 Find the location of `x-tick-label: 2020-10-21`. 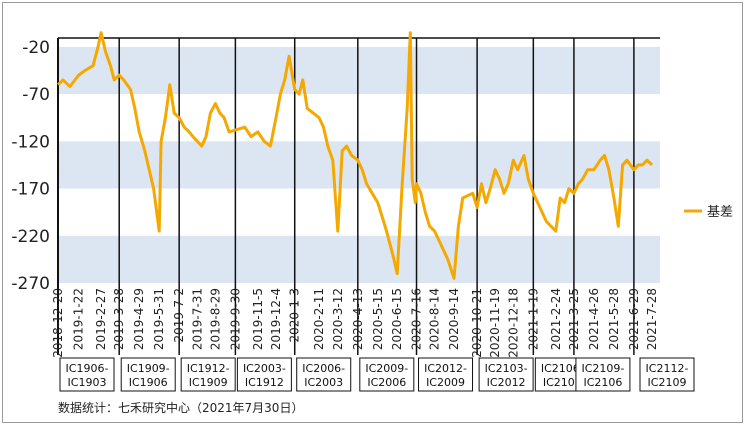

x-tick-label: 2020-10-21 is located at coordinates (477, 323).